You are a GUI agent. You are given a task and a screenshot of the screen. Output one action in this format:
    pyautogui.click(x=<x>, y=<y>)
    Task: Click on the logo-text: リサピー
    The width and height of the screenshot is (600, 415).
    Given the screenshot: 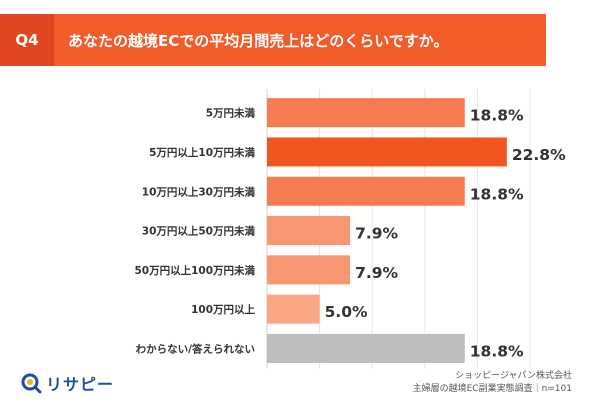 What is the action you would take?
    pyautogui.click(x=80, y=384)
    